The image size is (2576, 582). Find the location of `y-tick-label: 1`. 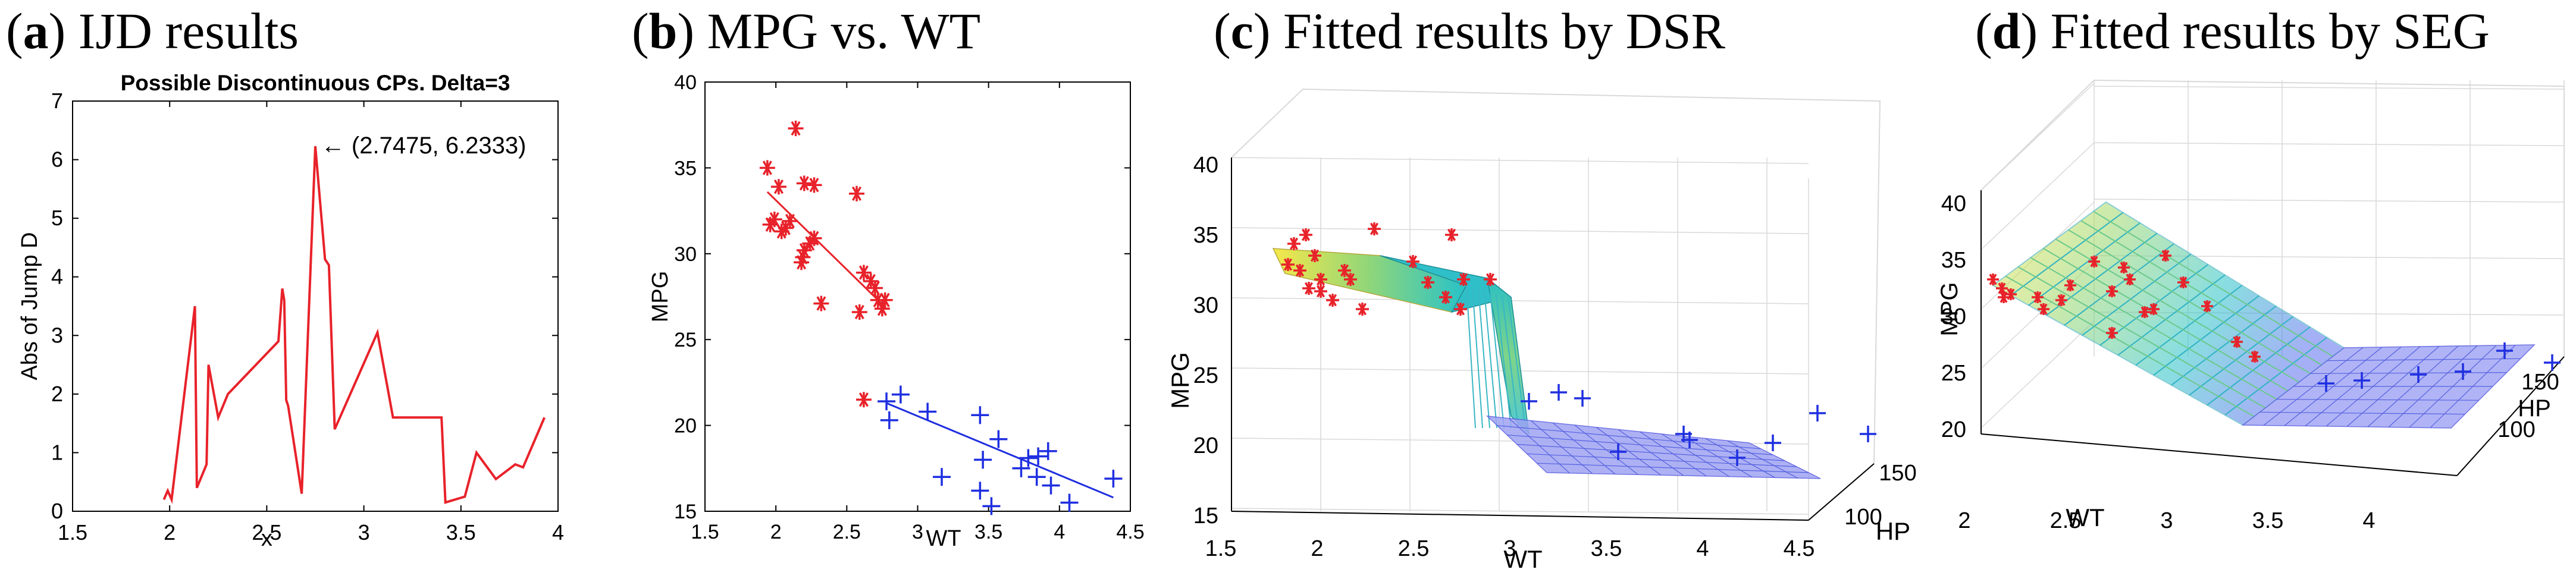

y-tick-label: 1 is located at coordinates (57, 452).